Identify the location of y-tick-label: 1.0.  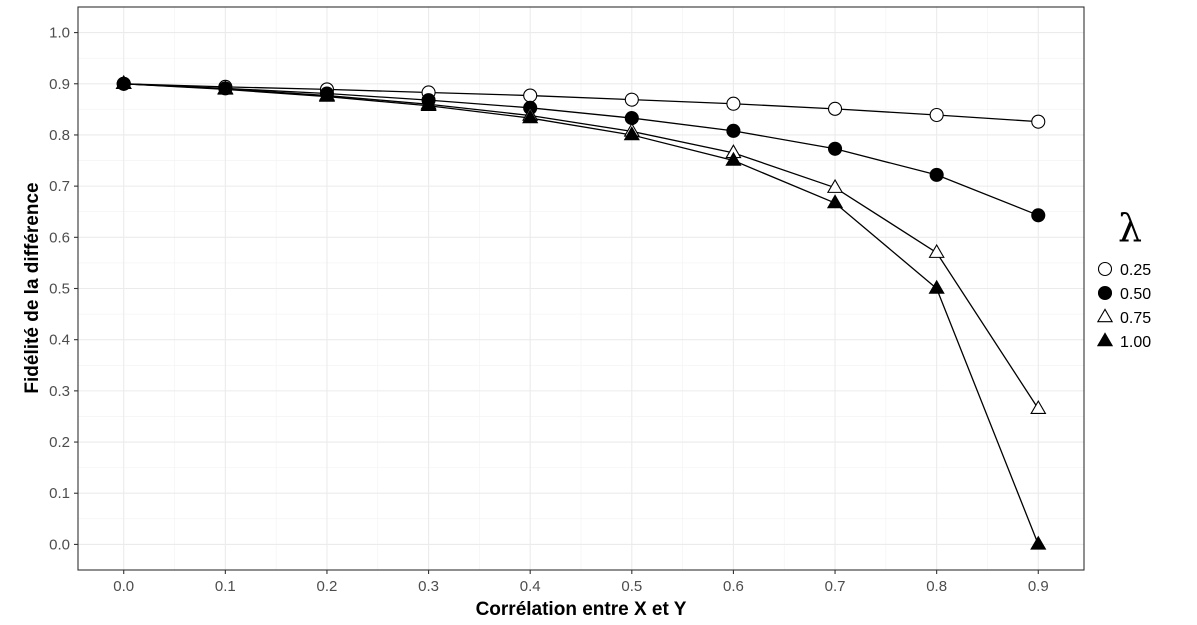
(59, 33).